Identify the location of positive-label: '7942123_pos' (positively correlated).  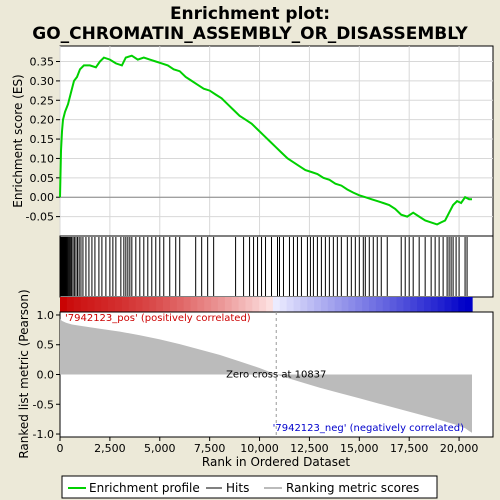
(158, 318).